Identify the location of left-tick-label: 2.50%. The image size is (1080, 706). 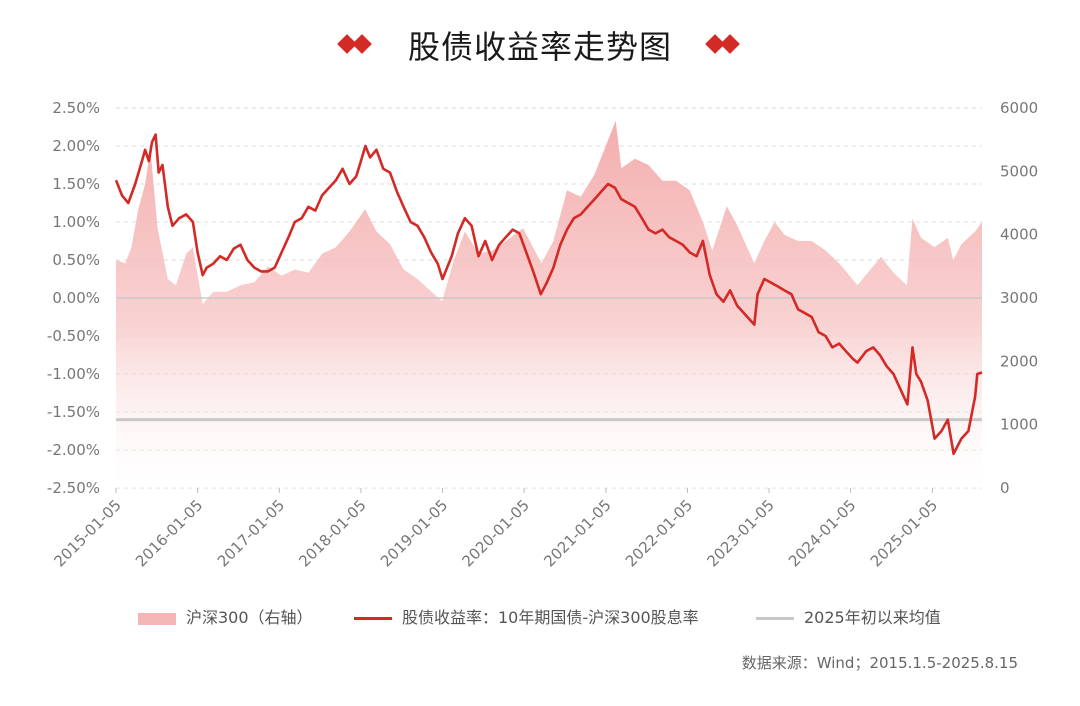
(76, 108).